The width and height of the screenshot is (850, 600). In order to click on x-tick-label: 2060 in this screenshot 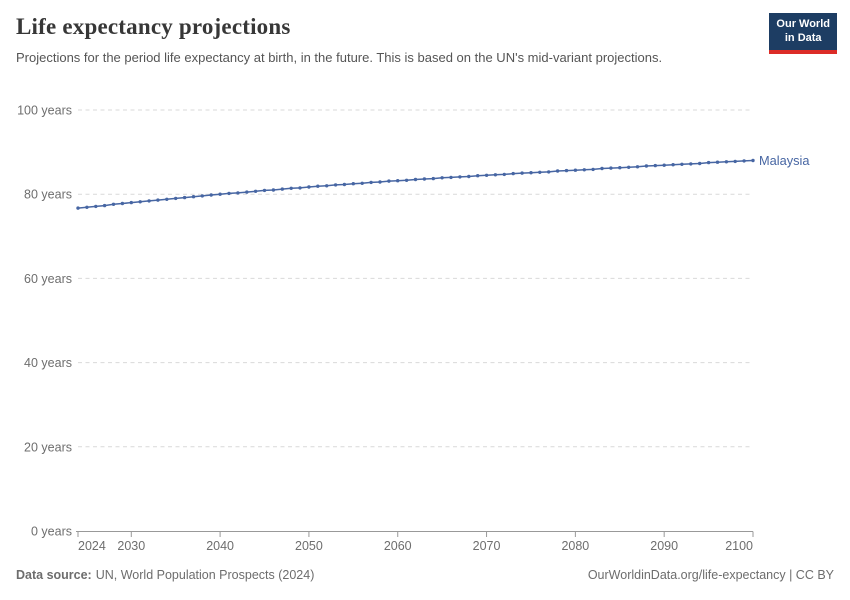, I will do `click(398, 546)`.